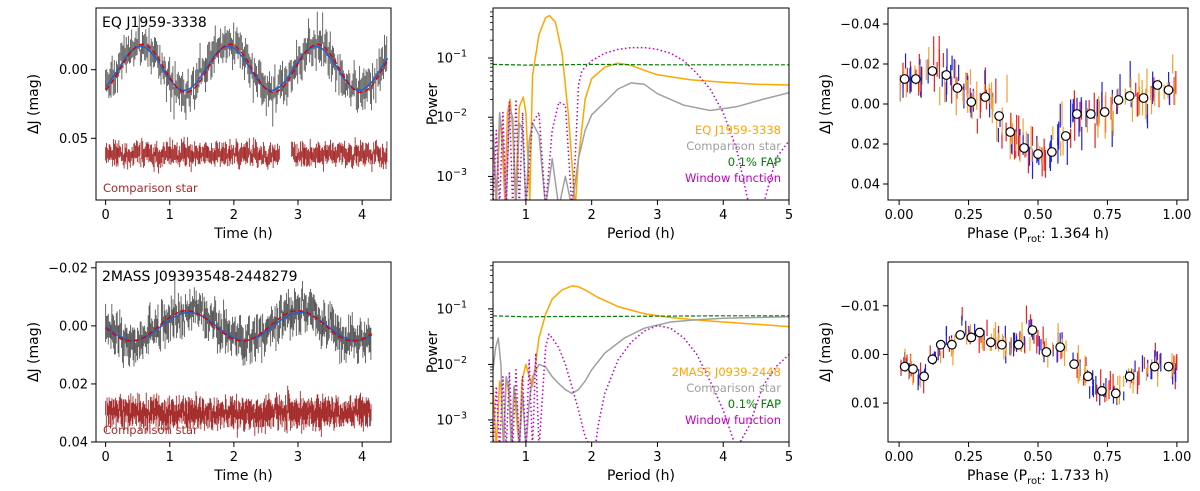  I want to click on x-axis-label: Phase (Prot: 1.733 h), so click(1038, 477).